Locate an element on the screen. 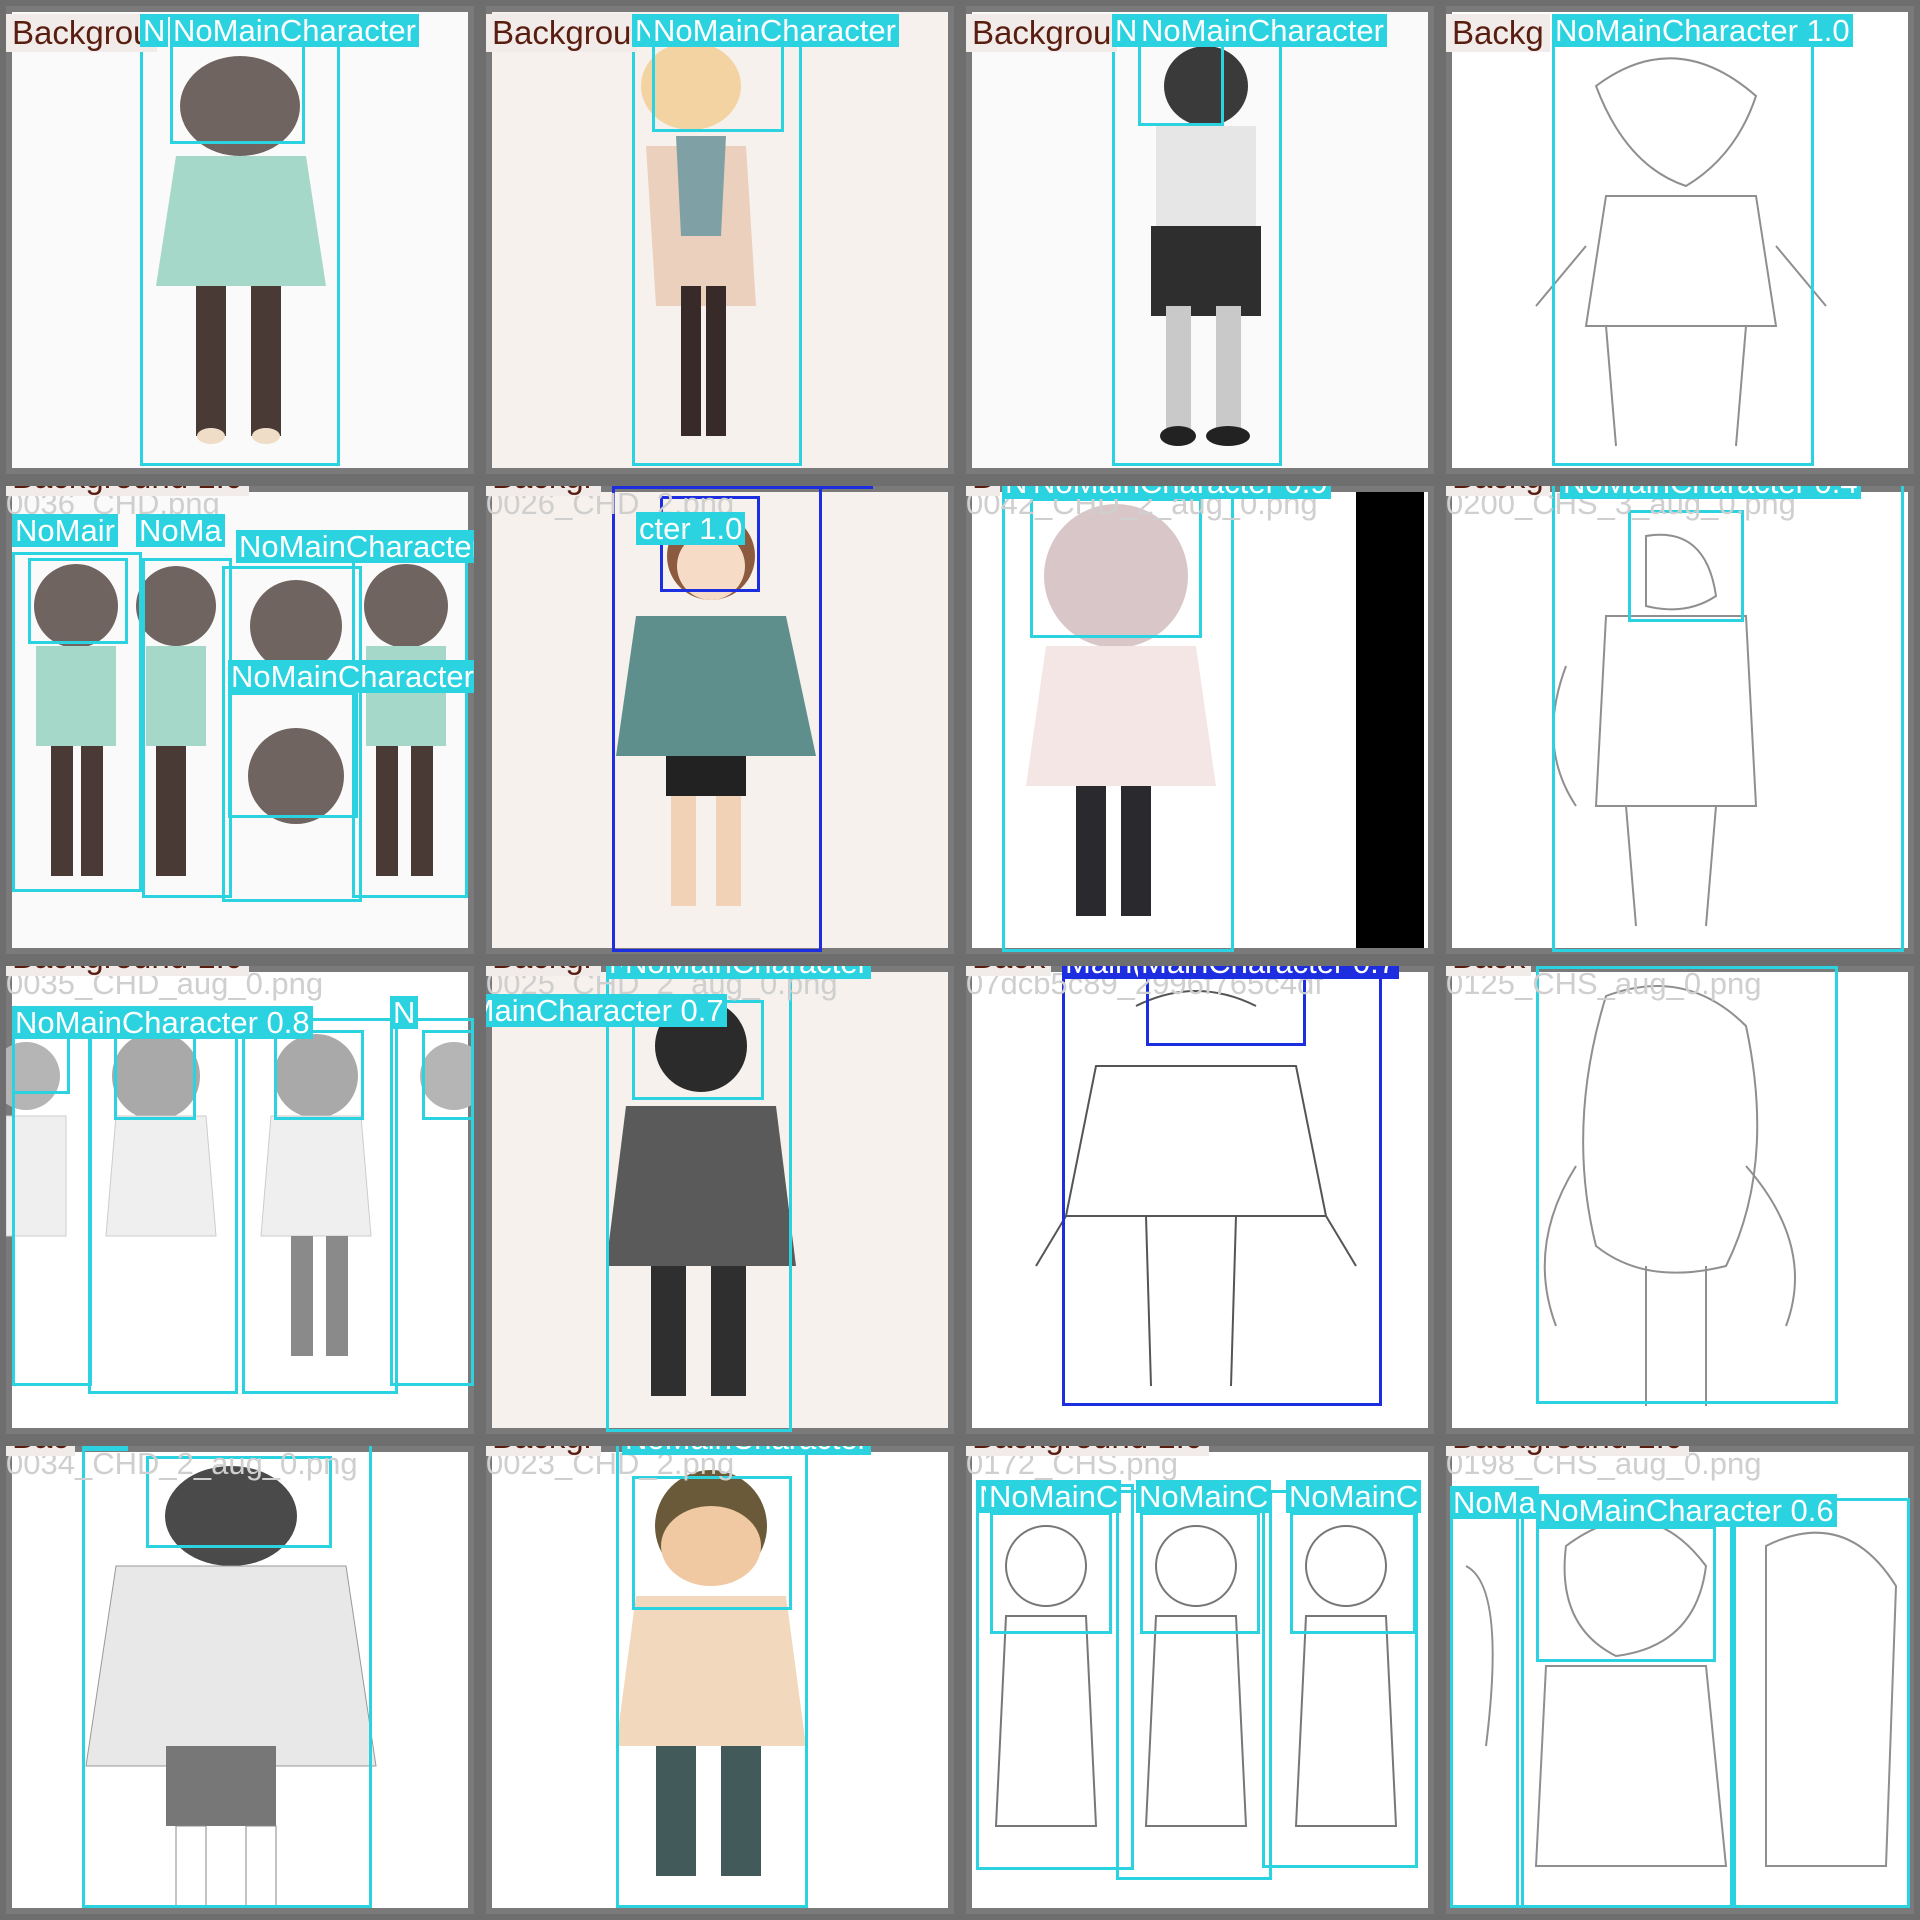 The image size is (1920, 1920). character-sheet-grayscale-image is located at coordinates (240, 1194).